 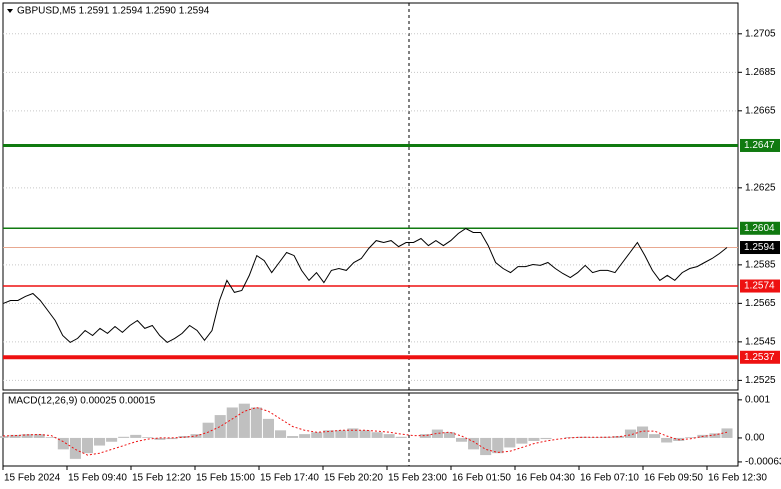 What do you see at coordinates (760, 187) in the screenshot?
I see `y-tick-label: 1.2625` at bounding box center [760, 187].